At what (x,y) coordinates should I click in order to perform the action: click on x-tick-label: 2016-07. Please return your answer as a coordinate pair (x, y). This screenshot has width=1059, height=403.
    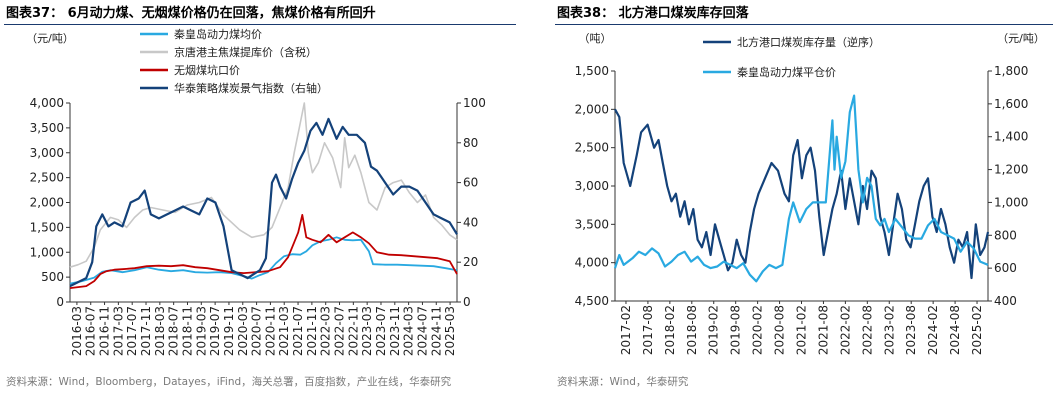
    Looking at the image, I should click on (91, 331).